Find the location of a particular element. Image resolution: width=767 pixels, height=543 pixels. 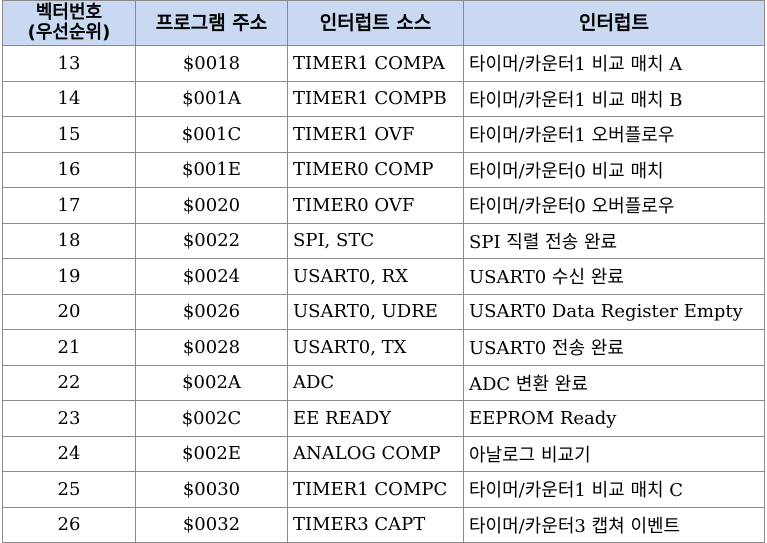

interrupt-source-cell: TIMER3 CAPT is located at coordinates (375, 524).